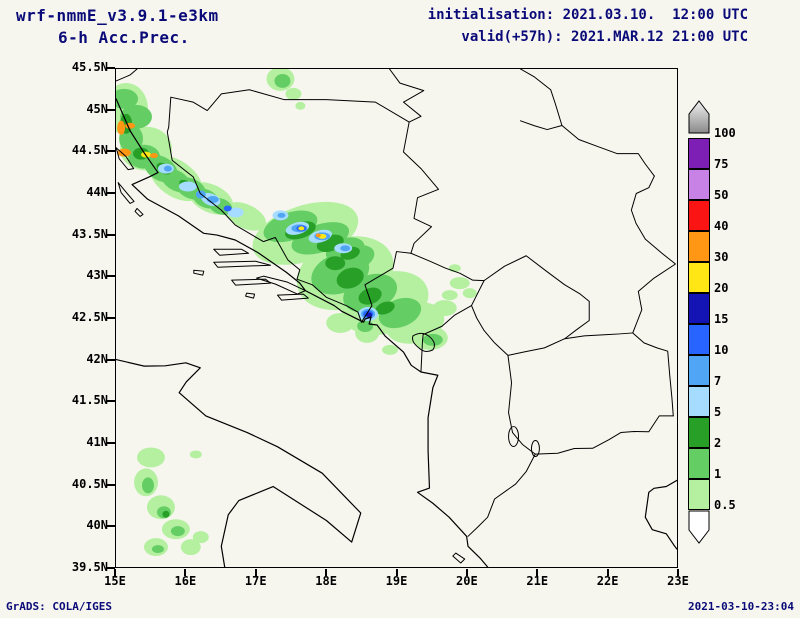 Image resolution: width=800 pixels, height=618 pixels. I want to click on lat-tick-label: 42N, so click(97, 358).